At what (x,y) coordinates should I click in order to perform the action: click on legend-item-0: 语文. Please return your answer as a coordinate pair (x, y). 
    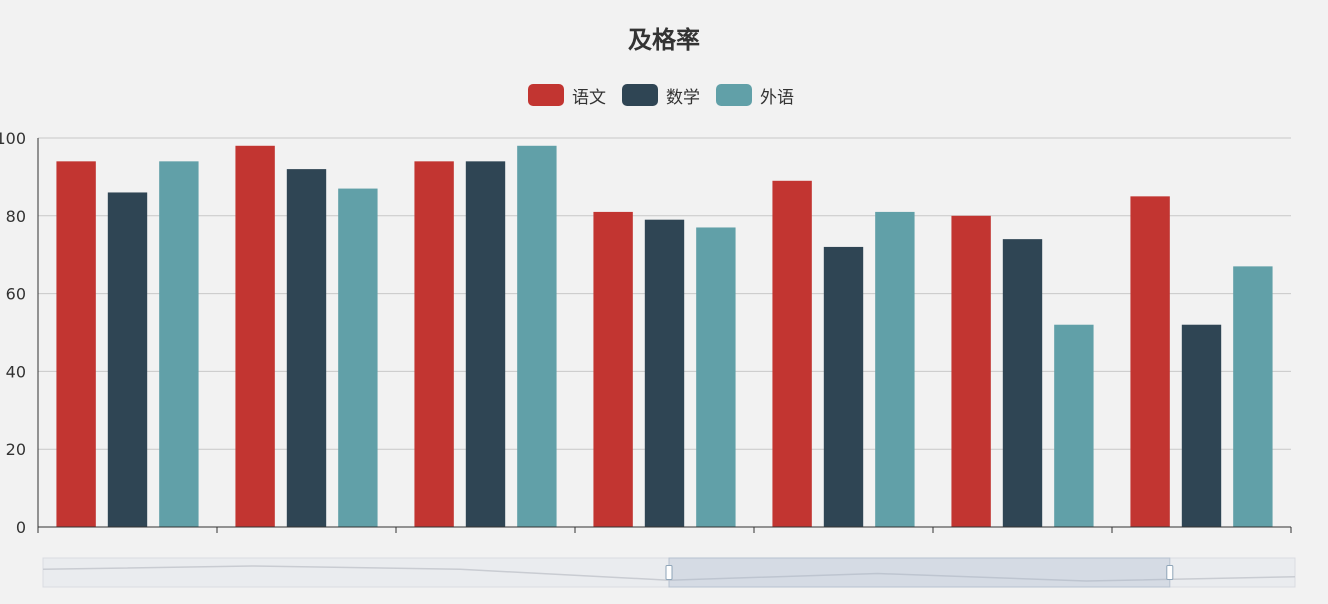
    Looking at the image, I should click on (567, 95).